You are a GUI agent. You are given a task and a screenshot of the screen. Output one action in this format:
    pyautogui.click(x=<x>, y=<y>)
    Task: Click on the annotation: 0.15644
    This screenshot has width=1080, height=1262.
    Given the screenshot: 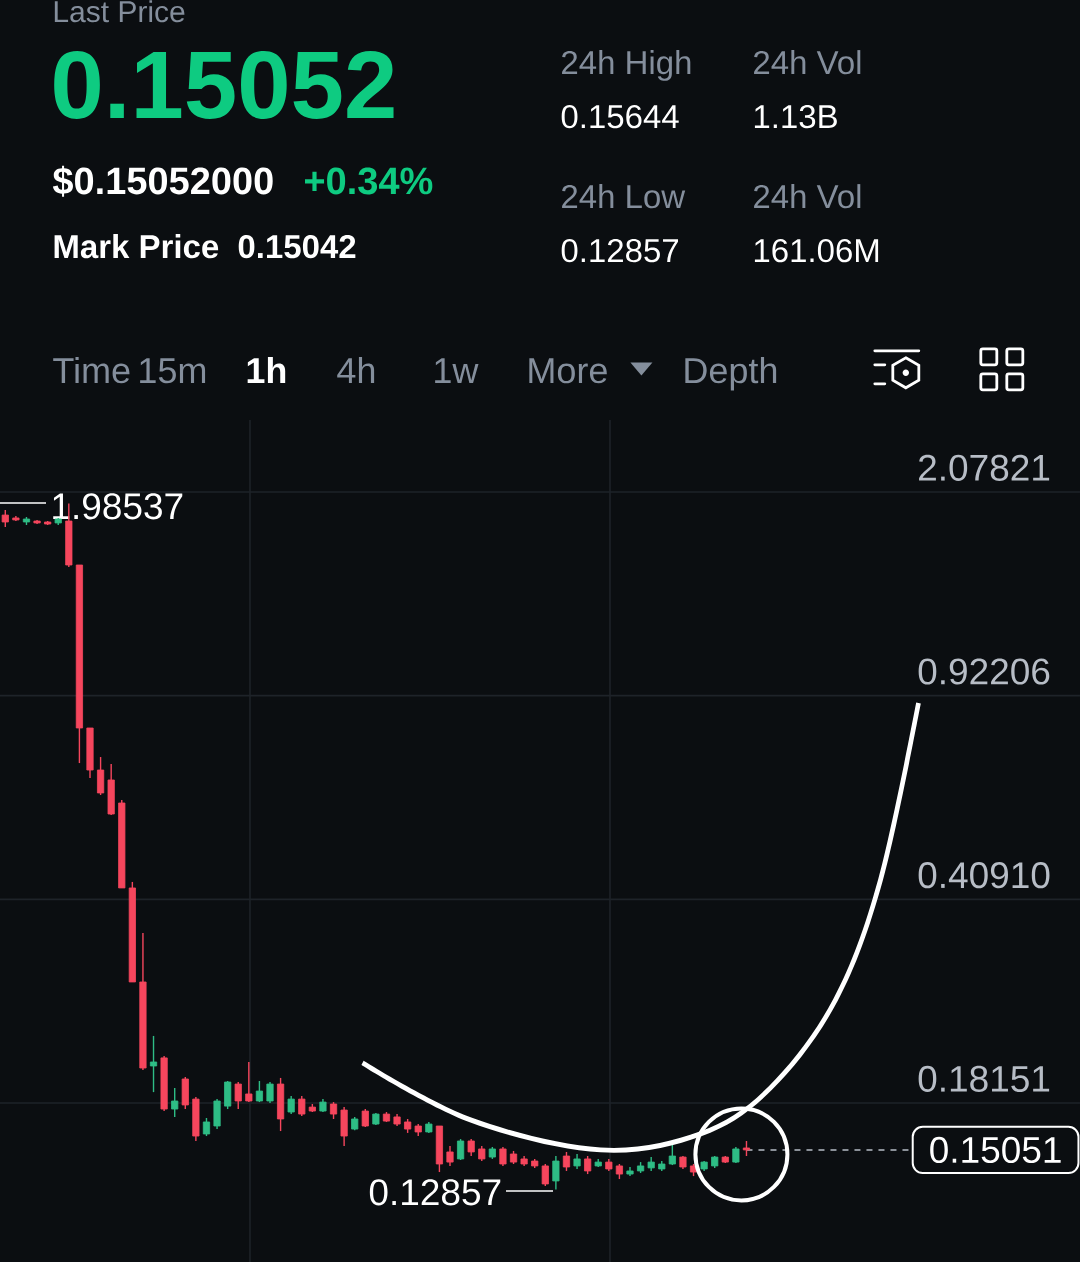 What is the action you would take?
    pyautogui.click(x=620, y=116)
    